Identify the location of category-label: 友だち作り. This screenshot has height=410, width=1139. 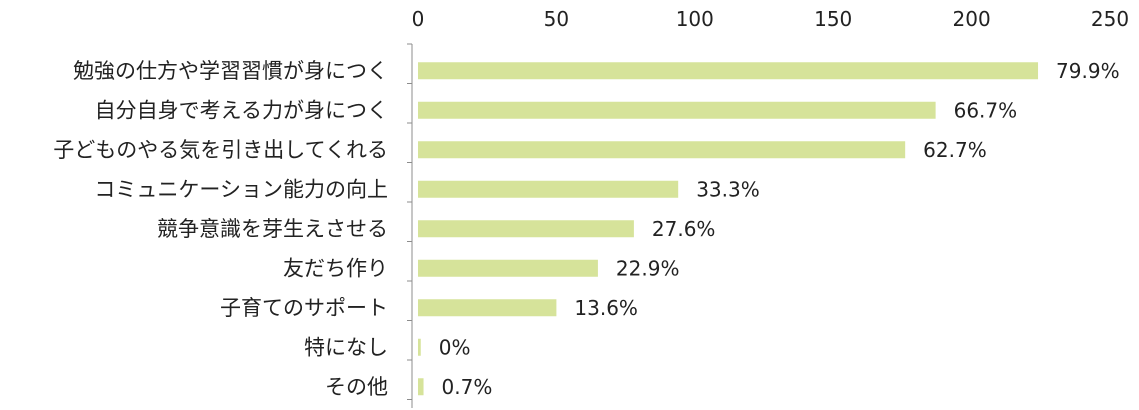
(335, 268).